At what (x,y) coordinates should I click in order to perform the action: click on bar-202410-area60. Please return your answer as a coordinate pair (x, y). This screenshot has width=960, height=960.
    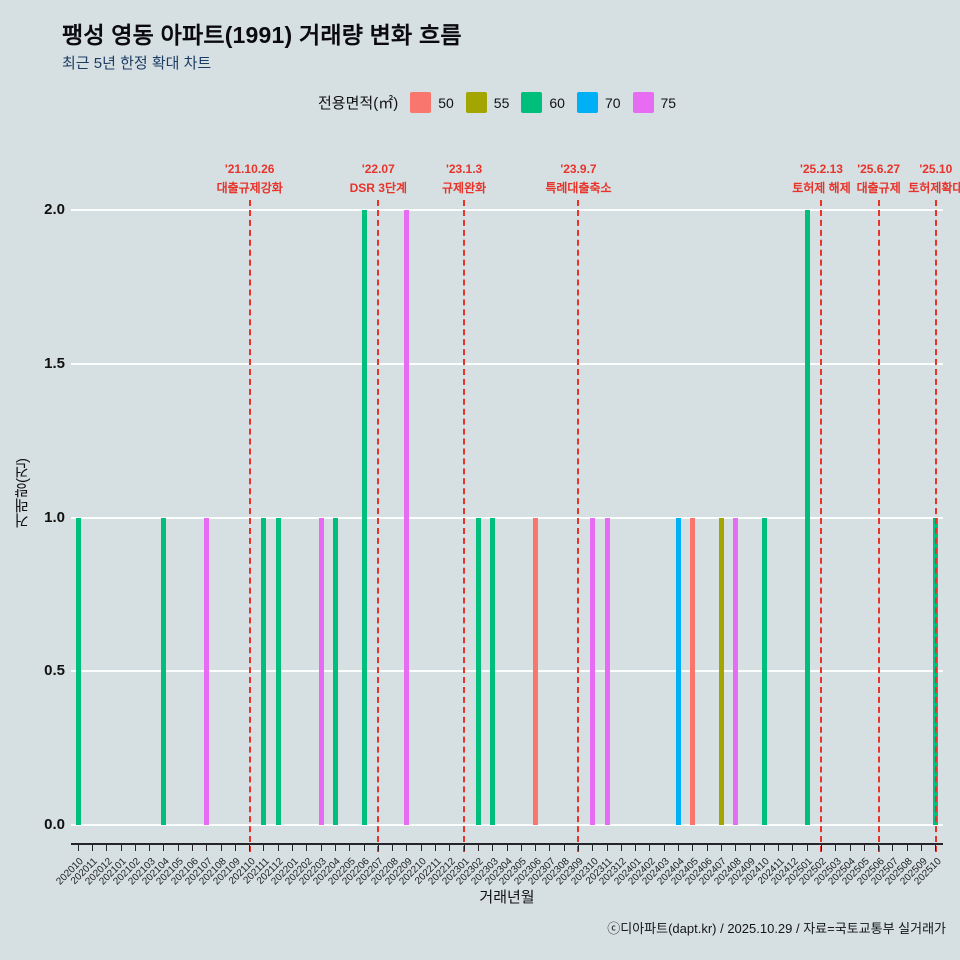
    Looking at the image, I should click on (764, 671).